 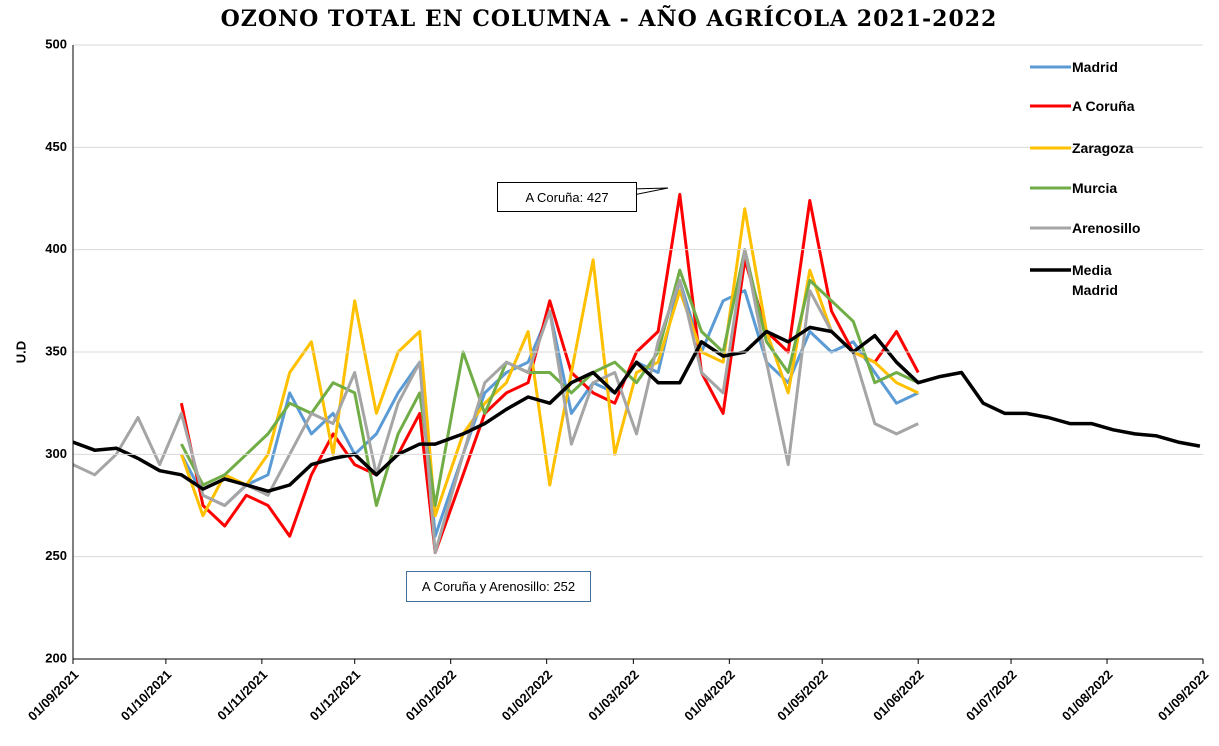 What do you see at coordinates (1103, 148) in the screenshot?
I see `legend-label: Zaragoza` at bounding box center [1103, 148].